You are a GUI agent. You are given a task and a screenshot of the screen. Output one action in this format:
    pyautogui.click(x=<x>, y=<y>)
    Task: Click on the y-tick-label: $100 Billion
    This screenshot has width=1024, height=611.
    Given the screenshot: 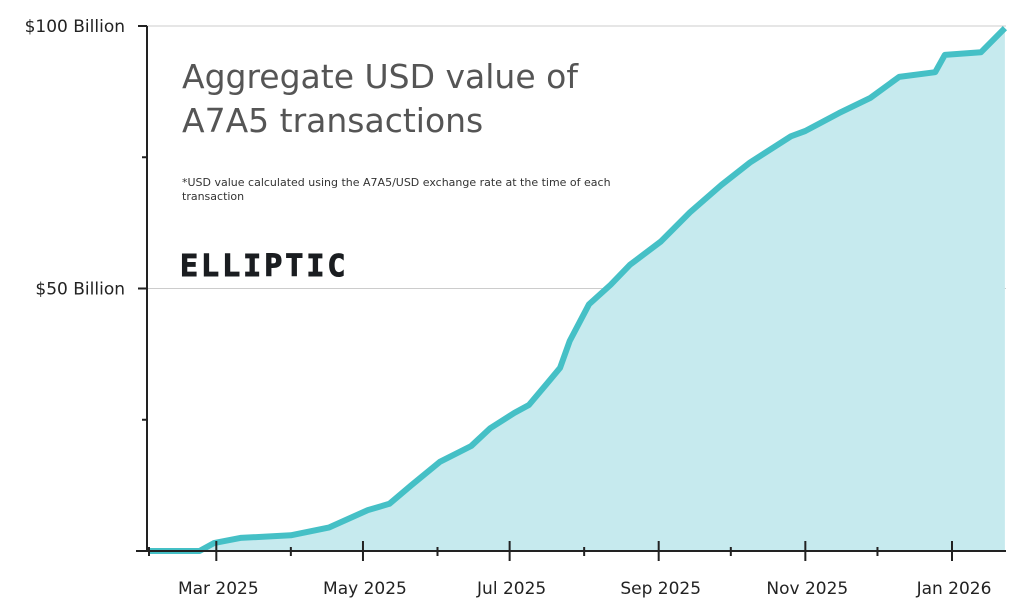 What is the action you would take?
    pyautogui.click(x=75, y=27)
    